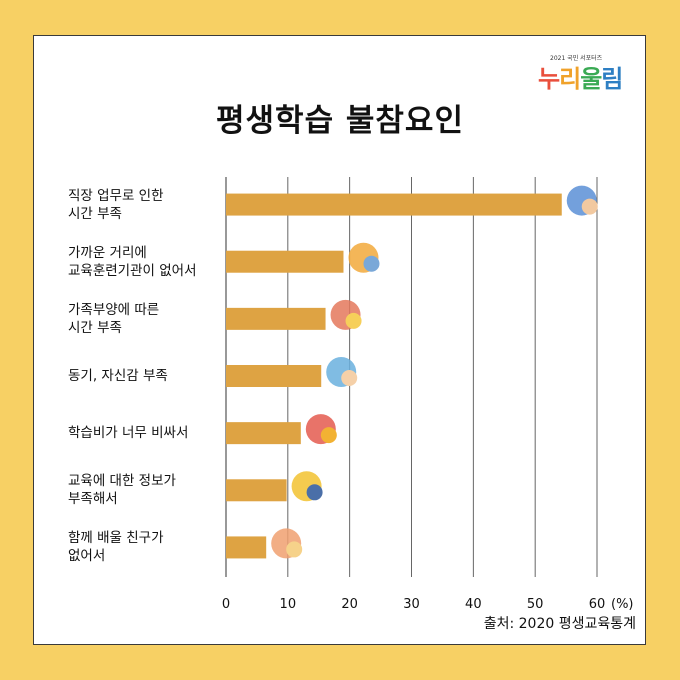 Image resolution: width=680 pixels, height=680 pixels. I want to click on friends-icon, so click(287, 543).